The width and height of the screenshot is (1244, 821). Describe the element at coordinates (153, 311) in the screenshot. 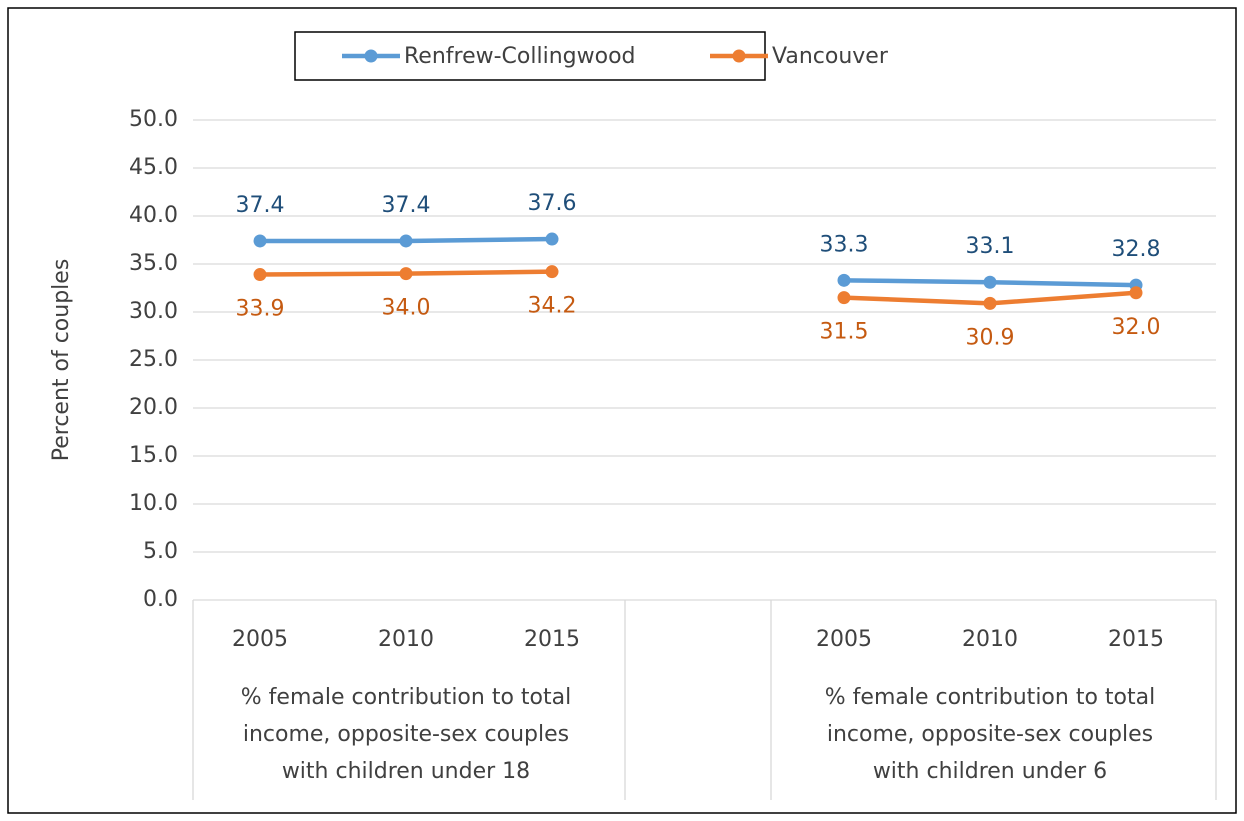

I see `y-tick-label: 30.0` at that location.